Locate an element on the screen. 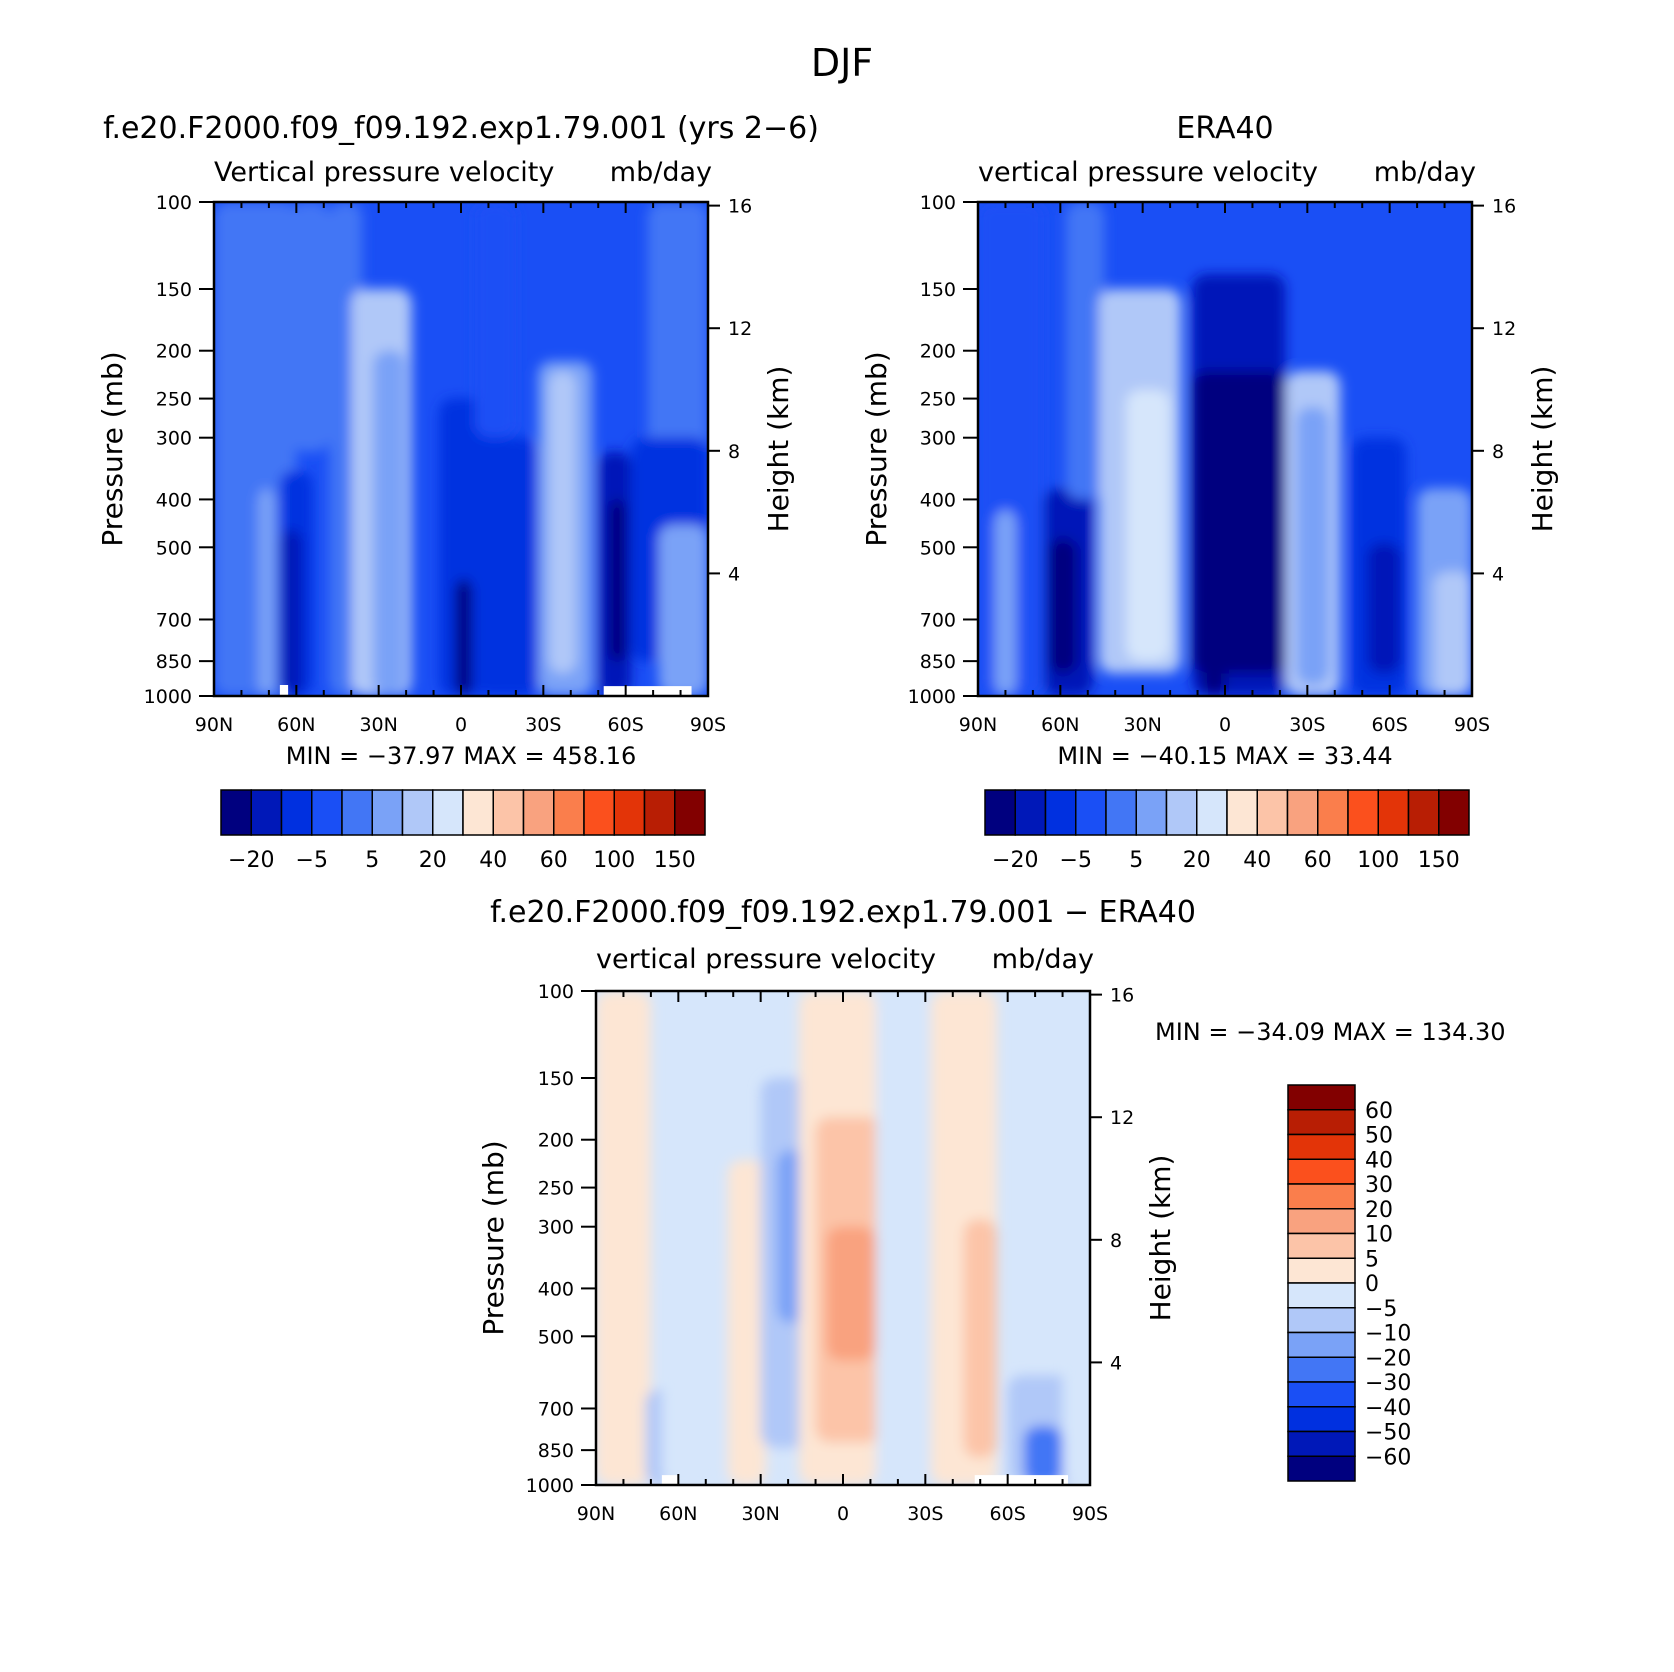 This screenshot has width=1674, height=1672. panel-title: ERA40 is located at coordinates (1224, 128).